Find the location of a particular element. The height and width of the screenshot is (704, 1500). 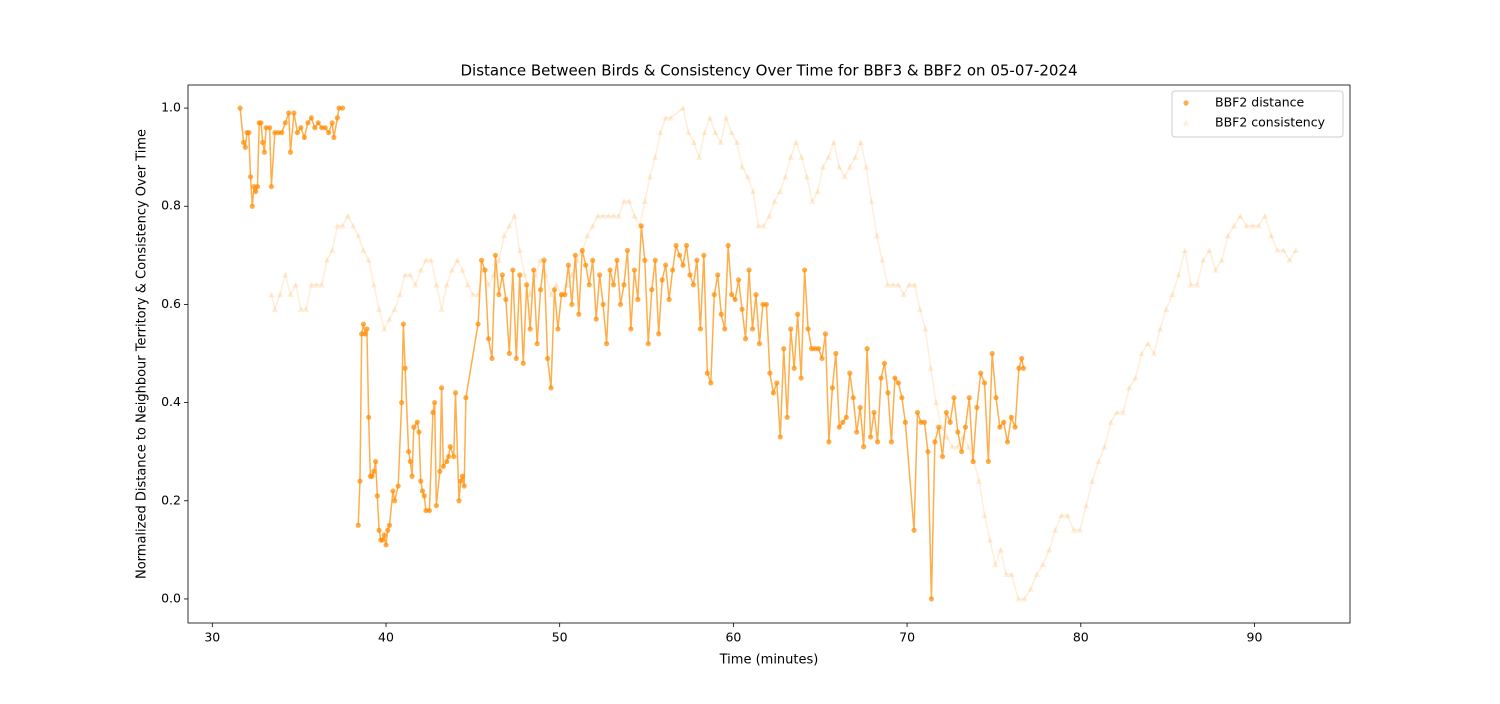

legend-marker is located at coordinates (1186, 103).